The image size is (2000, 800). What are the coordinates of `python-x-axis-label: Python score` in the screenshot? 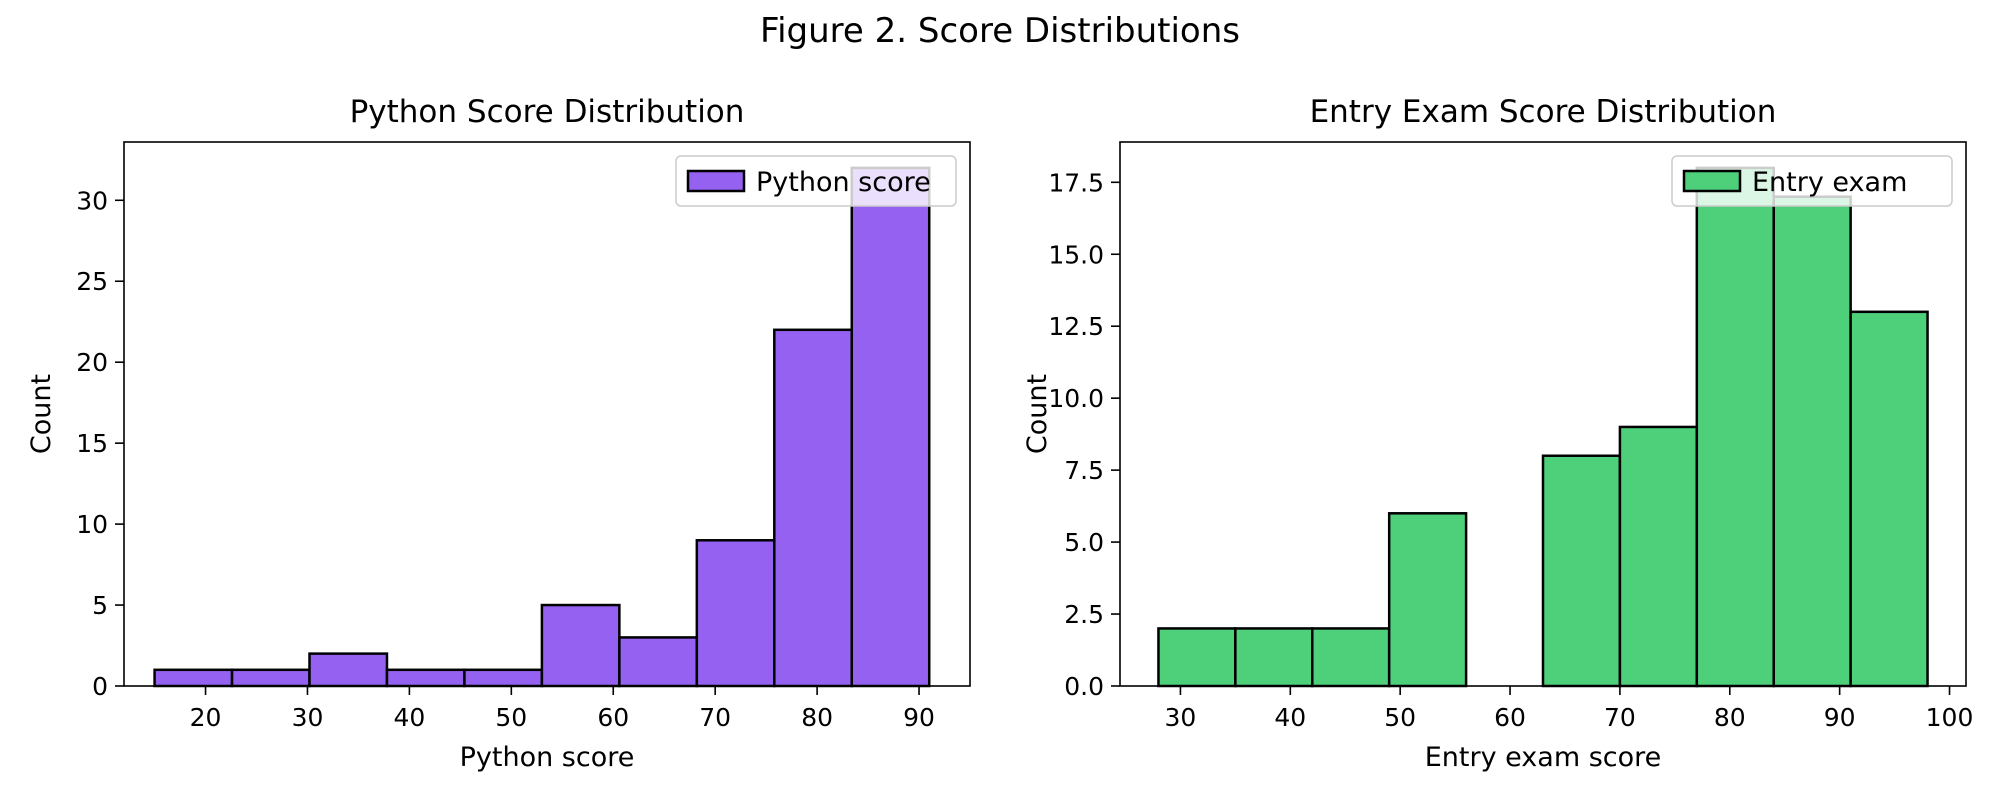 It's located at (547, 757).